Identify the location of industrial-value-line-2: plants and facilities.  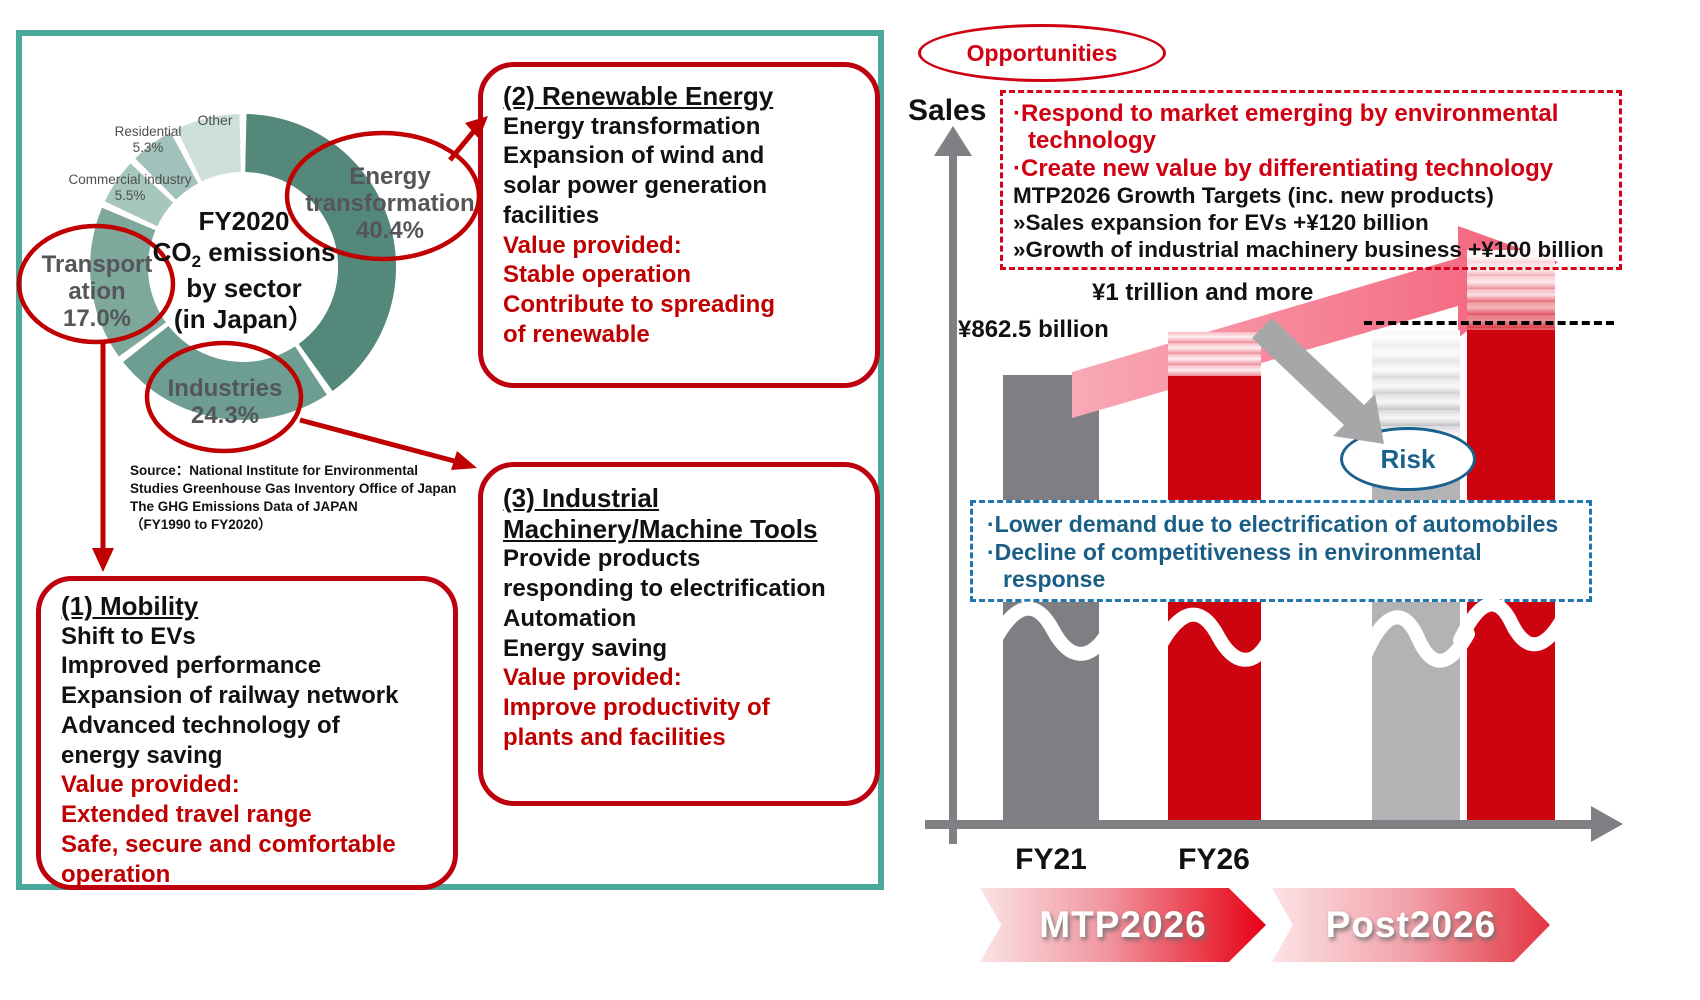
(614, 737).